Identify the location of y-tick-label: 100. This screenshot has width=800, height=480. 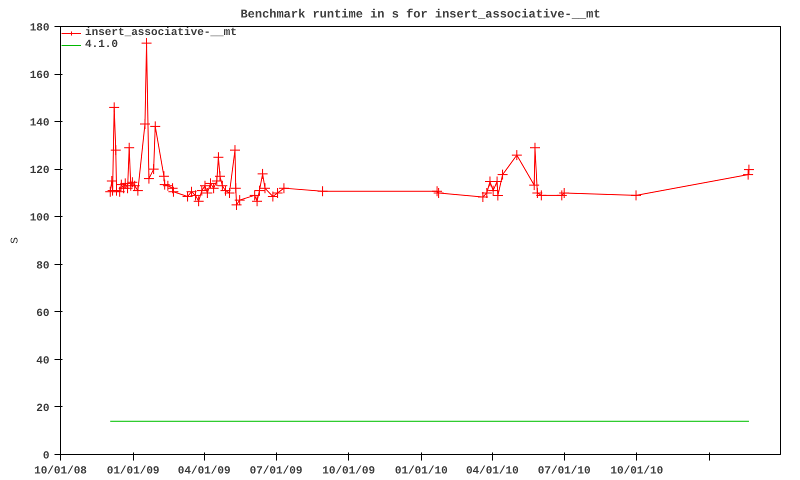
(40, 218).